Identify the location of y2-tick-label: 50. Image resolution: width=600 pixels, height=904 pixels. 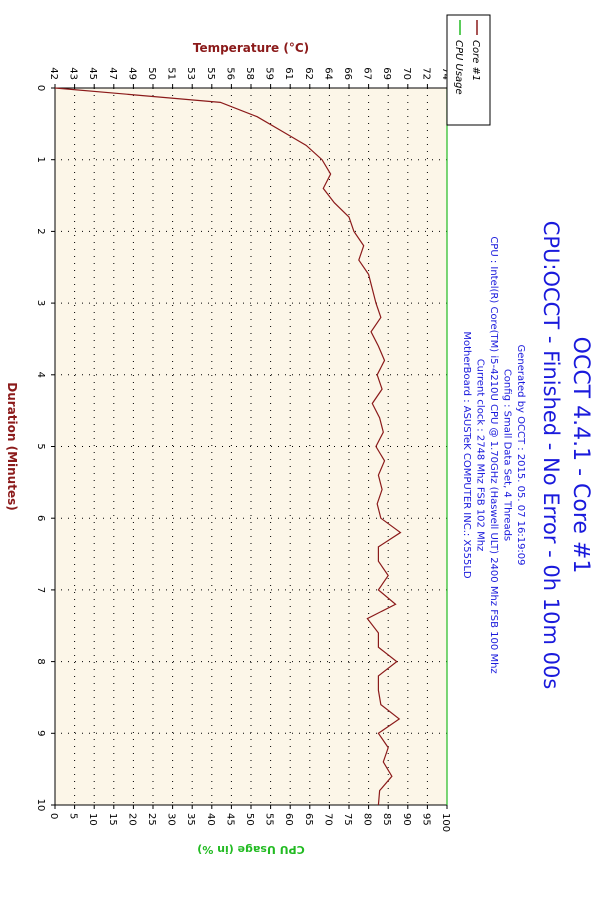
(249, 819).